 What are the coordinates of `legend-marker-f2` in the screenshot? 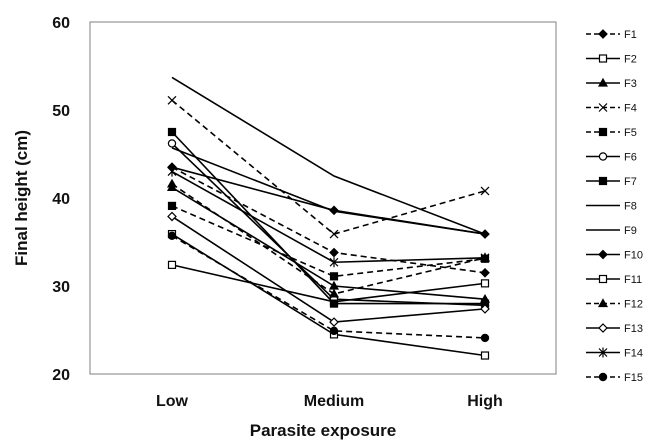 It's located at (603, 58).